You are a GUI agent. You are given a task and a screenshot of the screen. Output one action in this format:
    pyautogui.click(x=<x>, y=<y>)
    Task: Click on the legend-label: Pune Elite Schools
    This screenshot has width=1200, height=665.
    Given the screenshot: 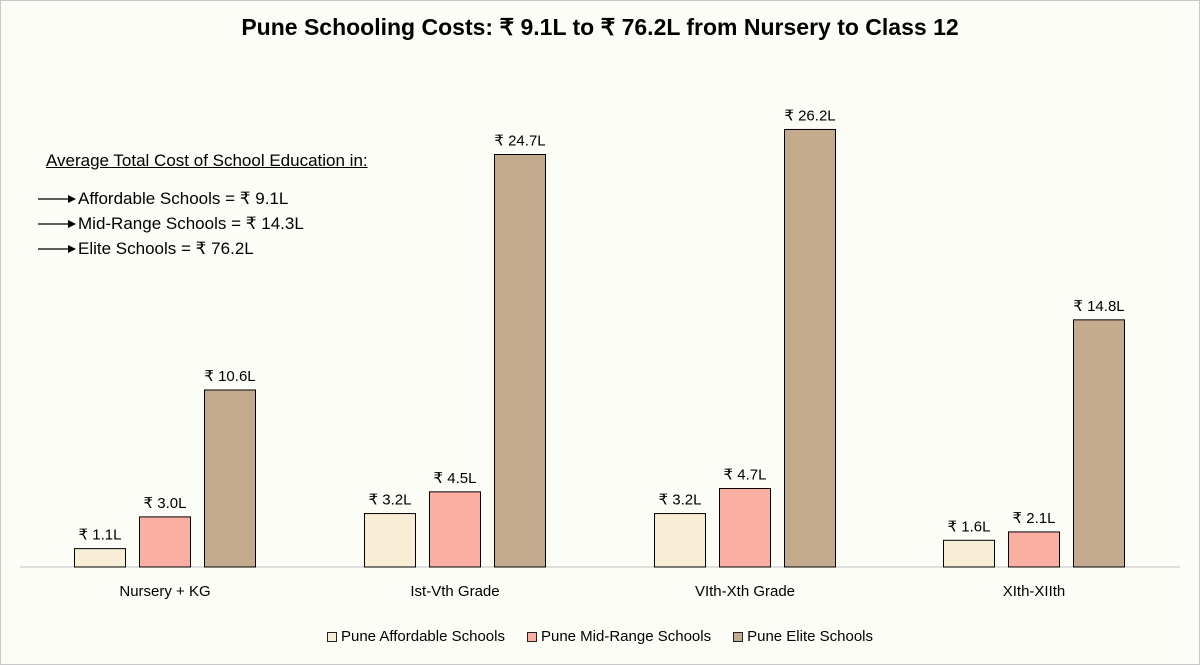 What is the action you would take?
    pyautogui.click(x=810, y=636)
    